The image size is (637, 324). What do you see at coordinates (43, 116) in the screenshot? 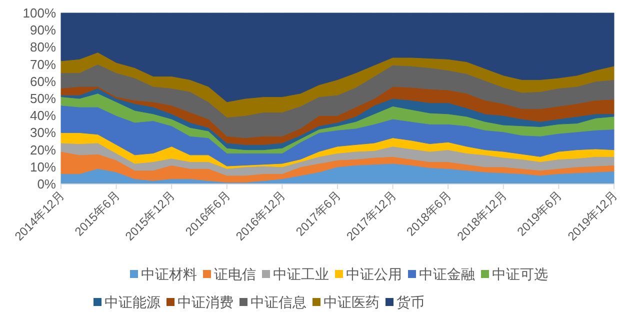
I see `y-tick-label: 40%` at bounding box center [43, 116].